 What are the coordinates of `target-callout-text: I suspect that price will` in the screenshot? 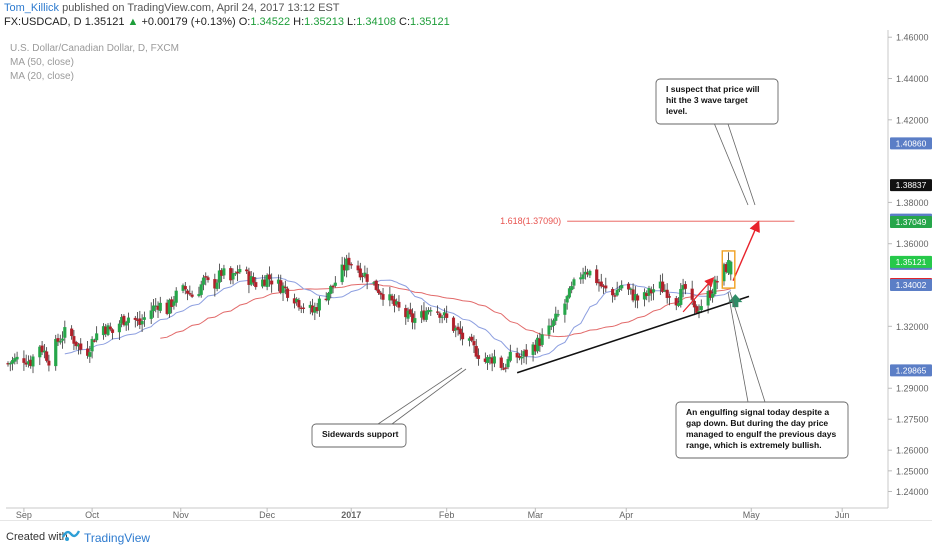 It's located at (713, 89).